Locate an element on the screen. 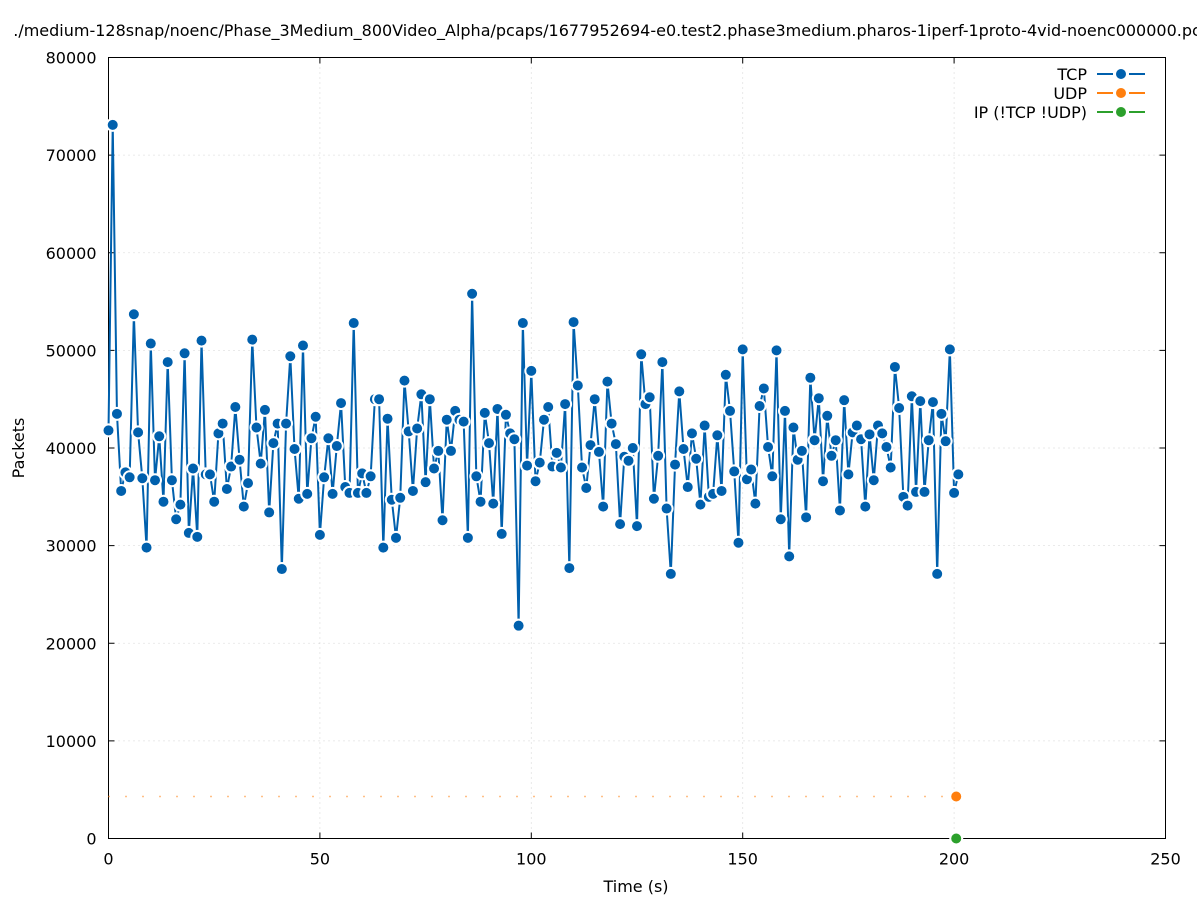 This screenshot has width=1197, height=900. legend-label: UDP is located at coordinates (1070, 93).